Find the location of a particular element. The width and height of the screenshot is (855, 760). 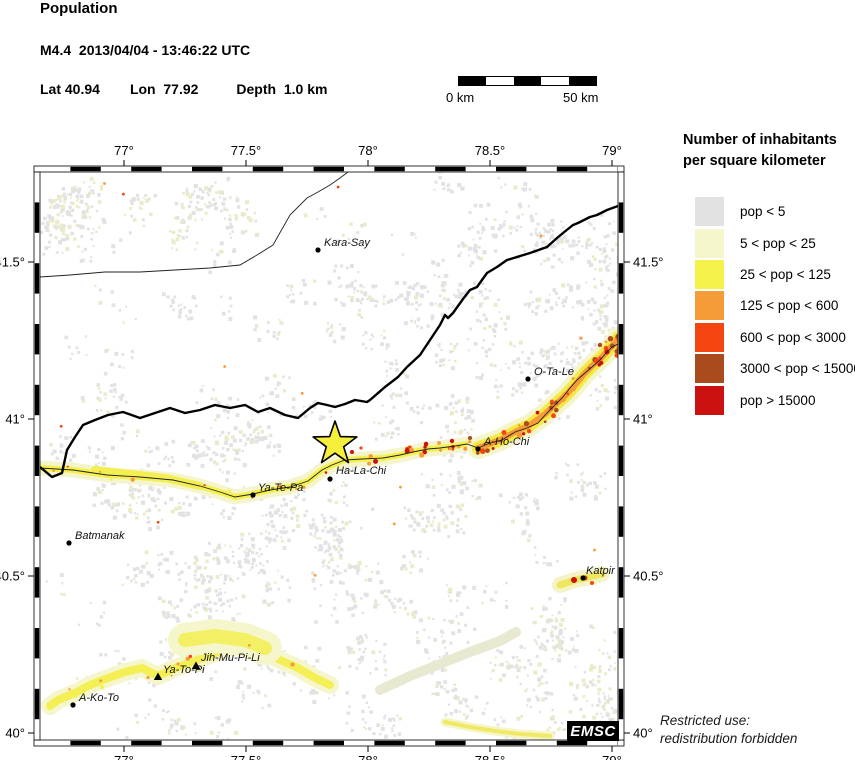

population-band-sw-blob is located at coordinates (225, 642).